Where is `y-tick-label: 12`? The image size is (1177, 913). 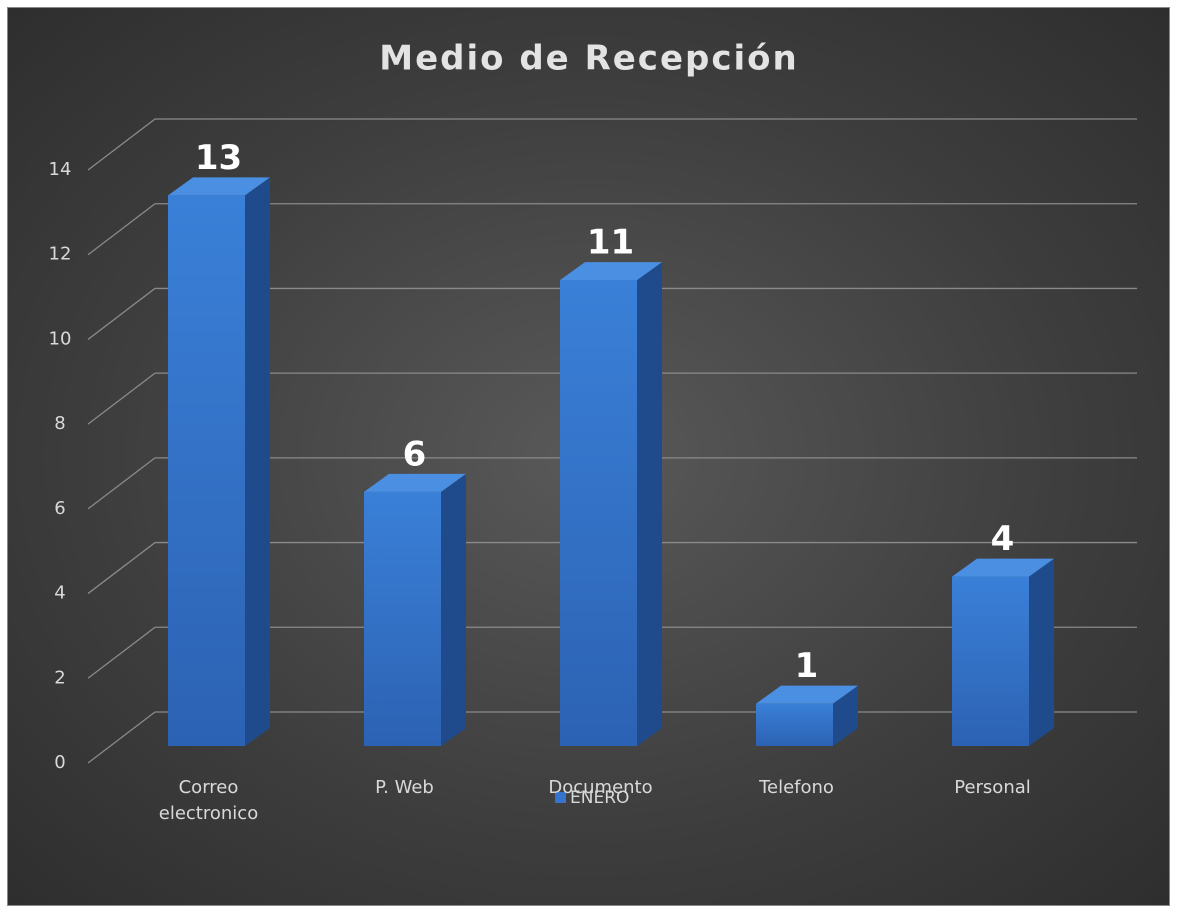
y-tick-label: 12 is located at coordinates (60, 254).